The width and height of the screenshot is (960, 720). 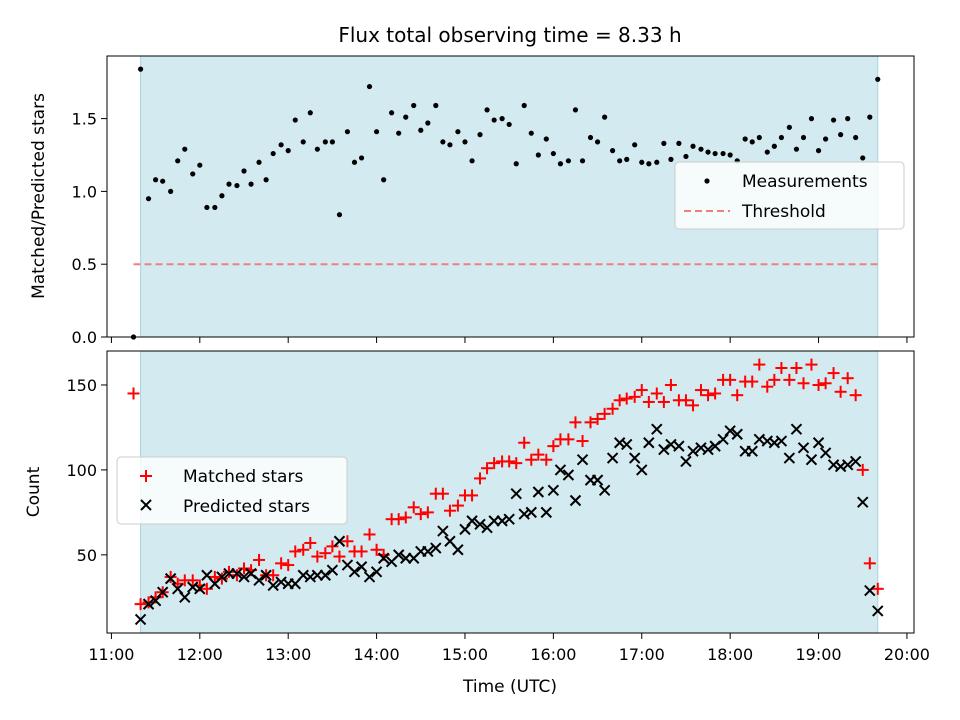 I want to click on ratio-x-ticks, so click(x=509, y=340).